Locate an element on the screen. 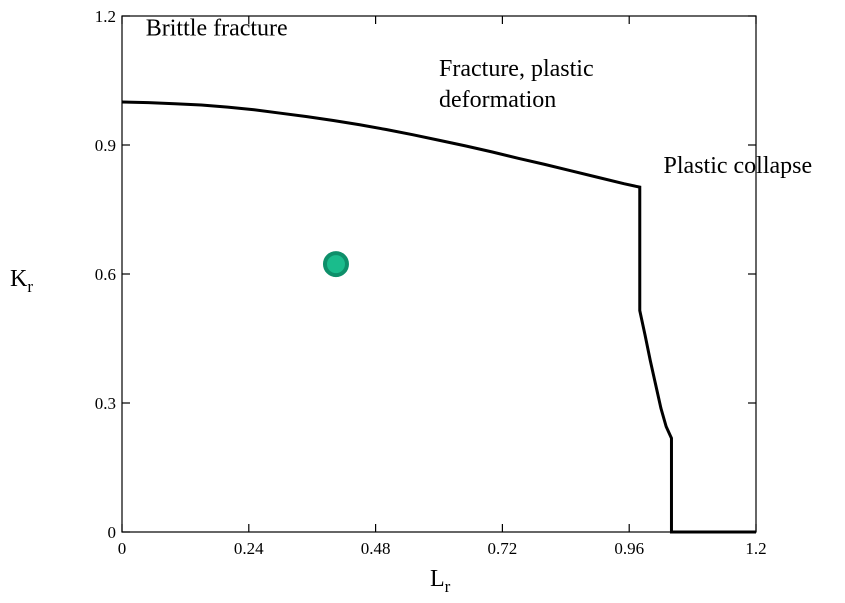 This screenshot has width=845, height=603. region-label-line: Brittle fracture is located at coordinates (217, 28).